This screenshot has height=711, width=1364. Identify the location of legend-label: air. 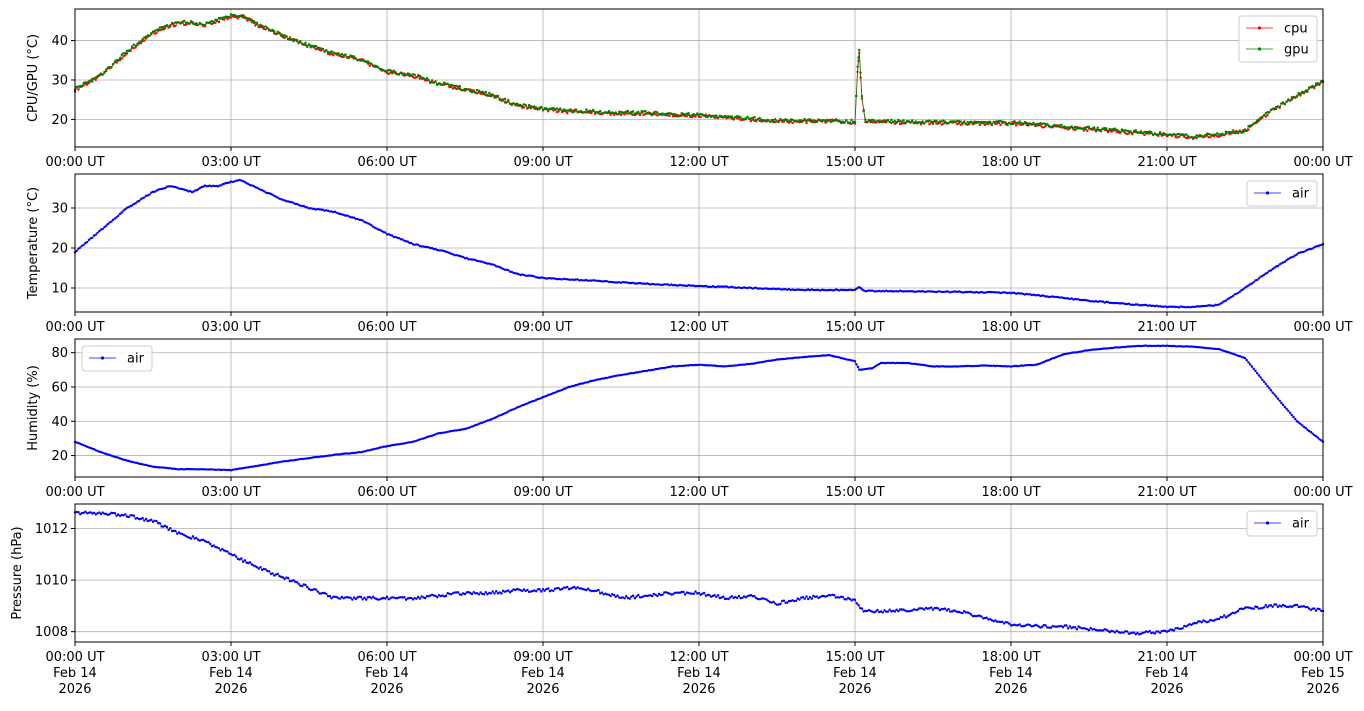
(136, 359).